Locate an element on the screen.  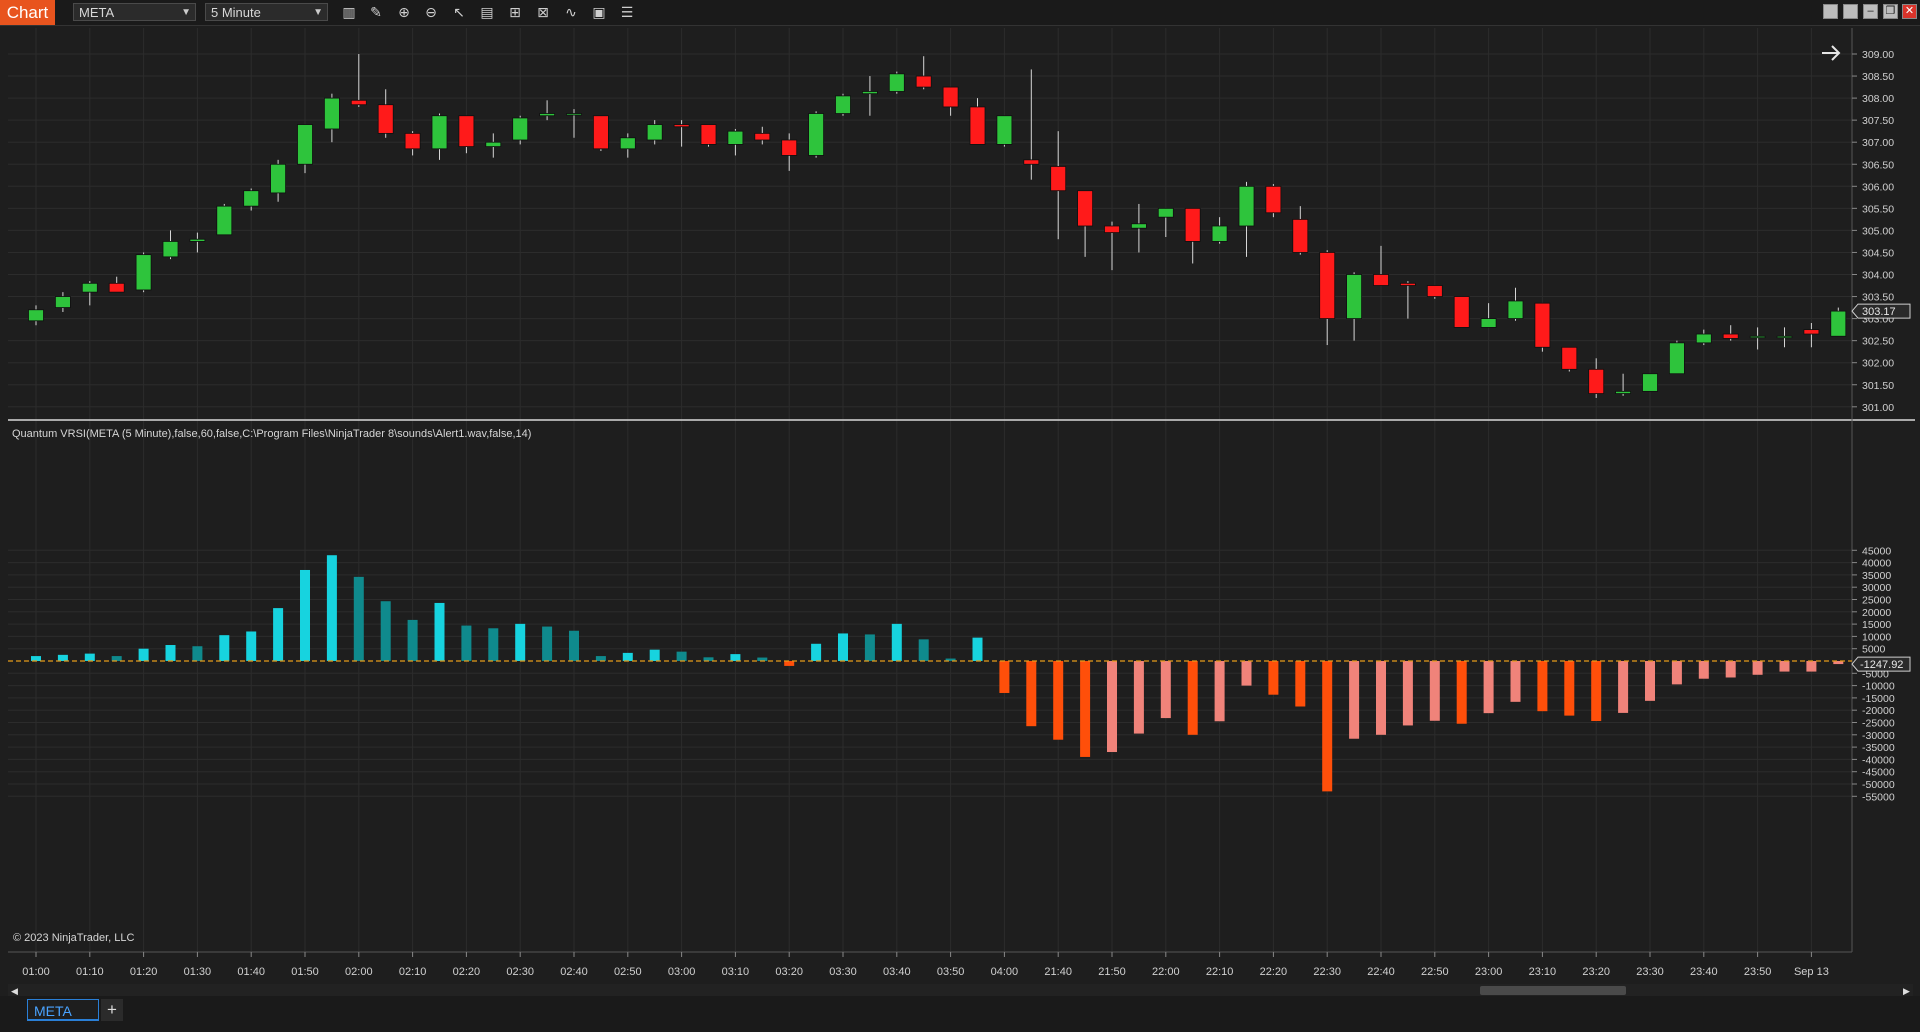
scroll-right-arrow-icon is located at coordinates (1831, 53).